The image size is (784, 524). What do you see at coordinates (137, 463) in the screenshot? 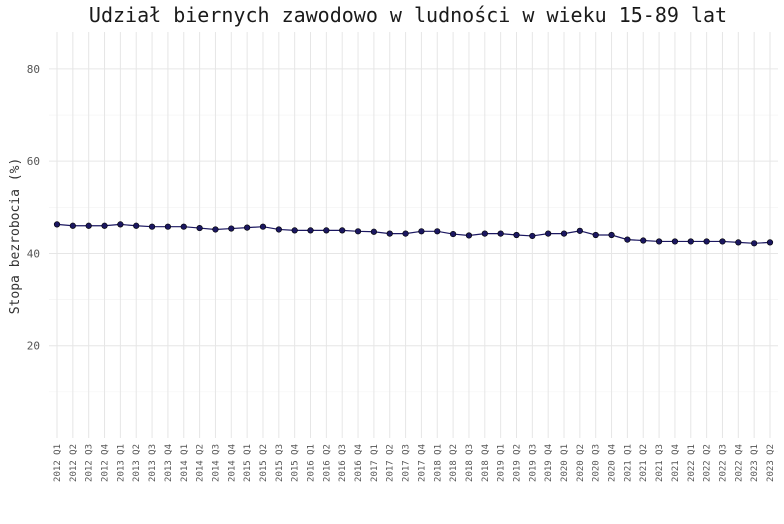
I see `x-tick-label: 2013 Q2` at bounding box center [137, 463].